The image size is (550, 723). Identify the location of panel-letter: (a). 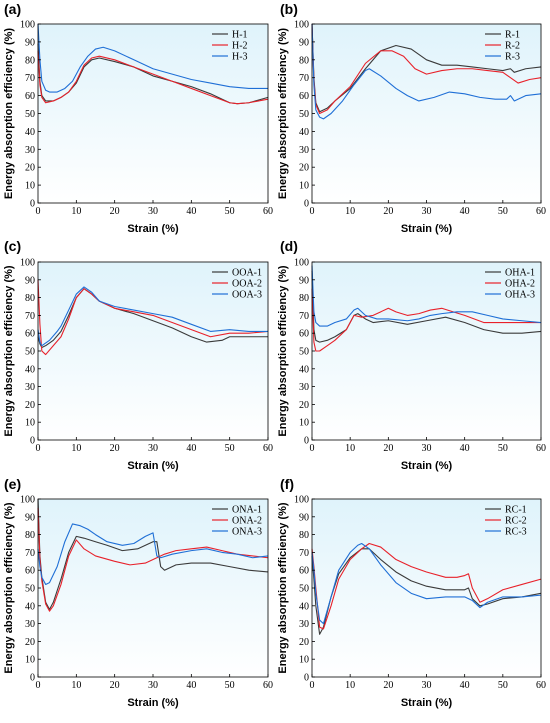
(12, 9).